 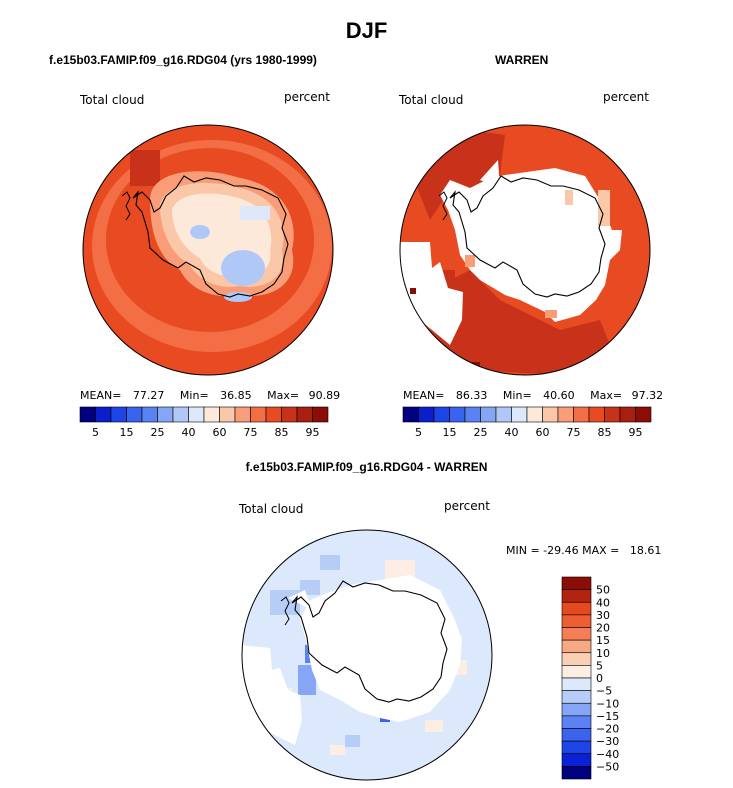 What do you see at coordinates (366, 467) in the screenshot?
I see `panel3-title: f.e15b03.FAMIP.f09_g16.RDG04 - WARREN` at bounding box center [366, 467].